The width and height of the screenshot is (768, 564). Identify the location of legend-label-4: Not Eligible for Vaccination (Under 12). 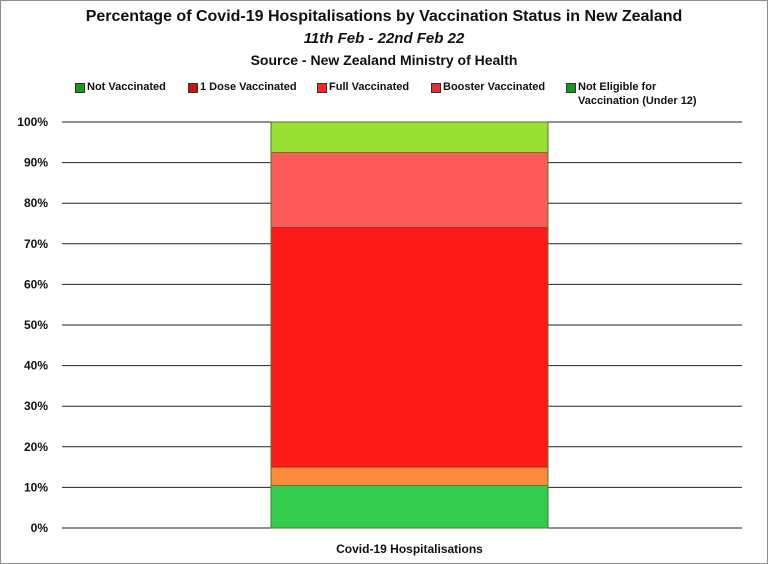
(637, 94).